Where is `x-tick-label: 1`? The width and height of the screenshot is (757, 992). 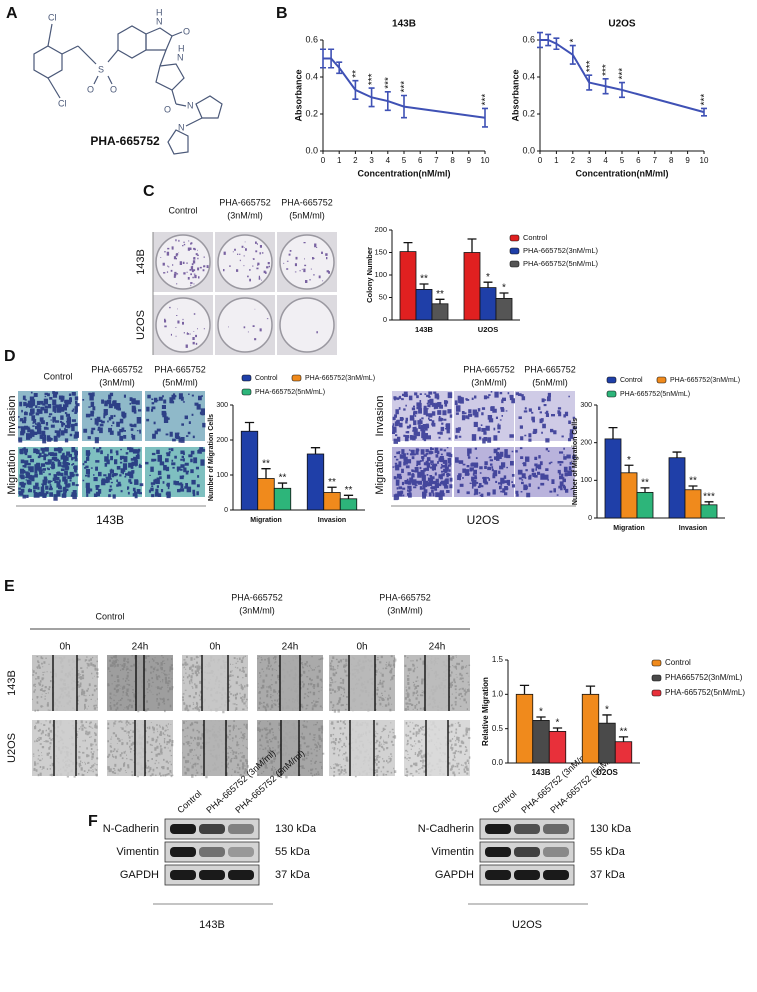 x-tick-label: 1 is located at coordinates (339, 160).